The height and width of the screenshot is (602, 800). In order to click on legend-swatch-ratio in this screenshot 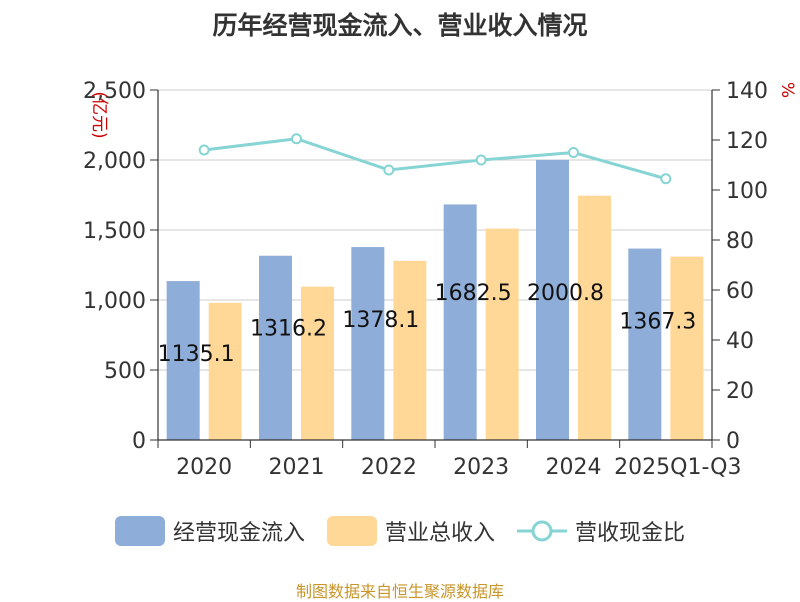, I will do `click(542, 531)`.